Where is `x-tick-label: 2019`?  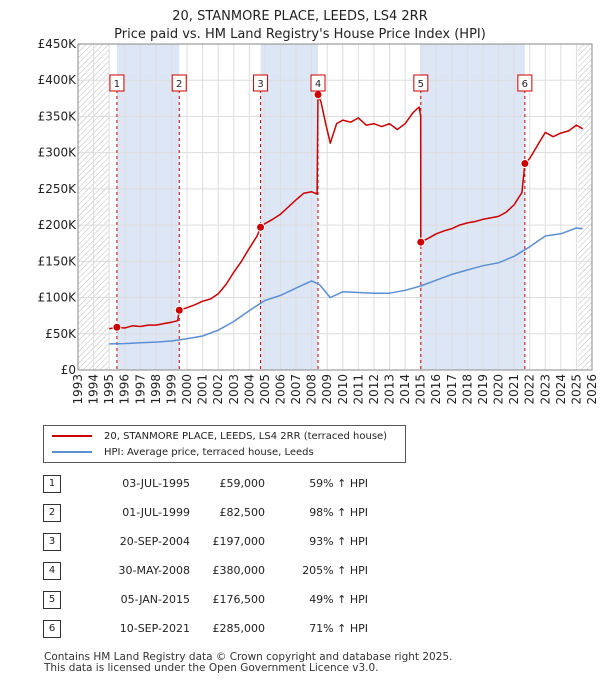 x-tick-label: 2019 is located at coordinates (483, 389).